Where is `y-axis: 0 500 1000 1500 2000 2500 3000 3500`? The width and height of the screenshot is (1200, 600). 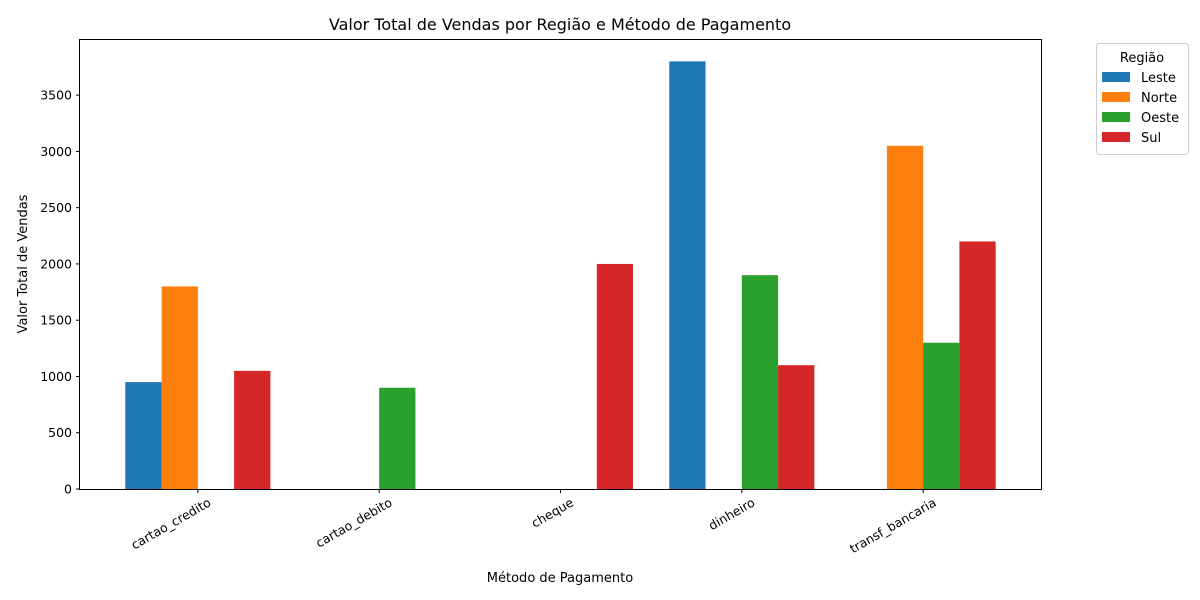 y-axis: 0 500 1000 1500 2000 2500 3000 3500 is located at coordinates (60, 292).